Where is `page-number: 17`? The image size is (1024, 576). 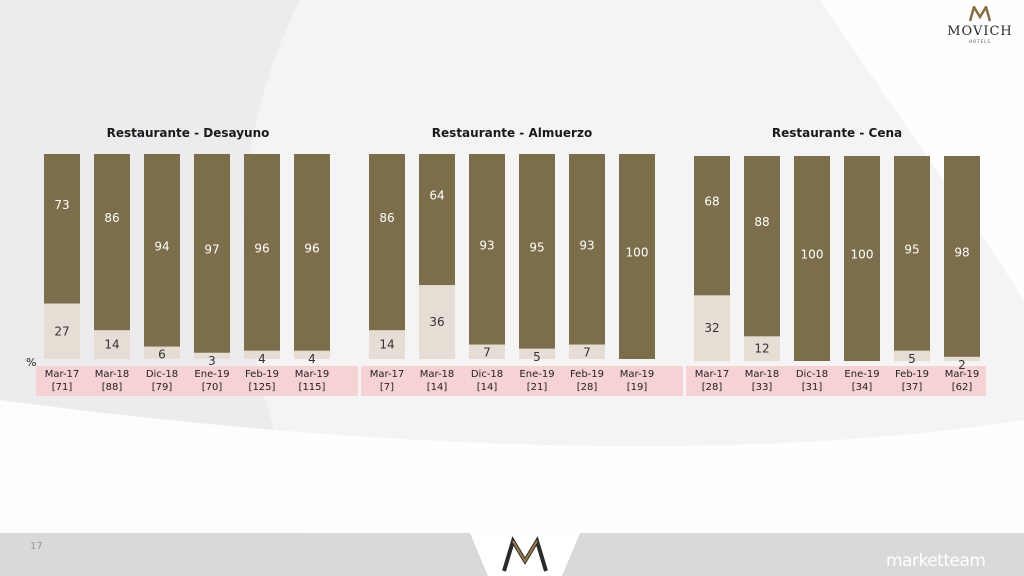 page-number: 17 is located at coordinates (36, 546).